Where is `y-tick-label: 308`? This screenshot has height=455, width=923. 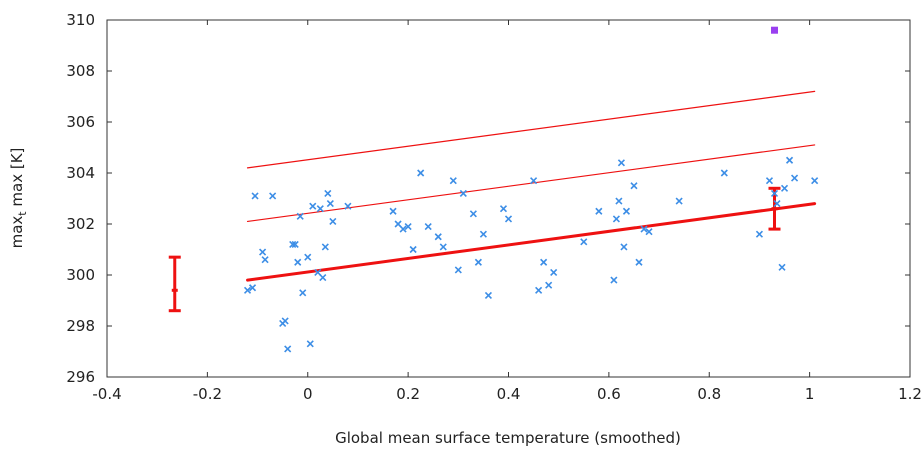
y-tick-label: 308 is located at coordinates (80, 71).